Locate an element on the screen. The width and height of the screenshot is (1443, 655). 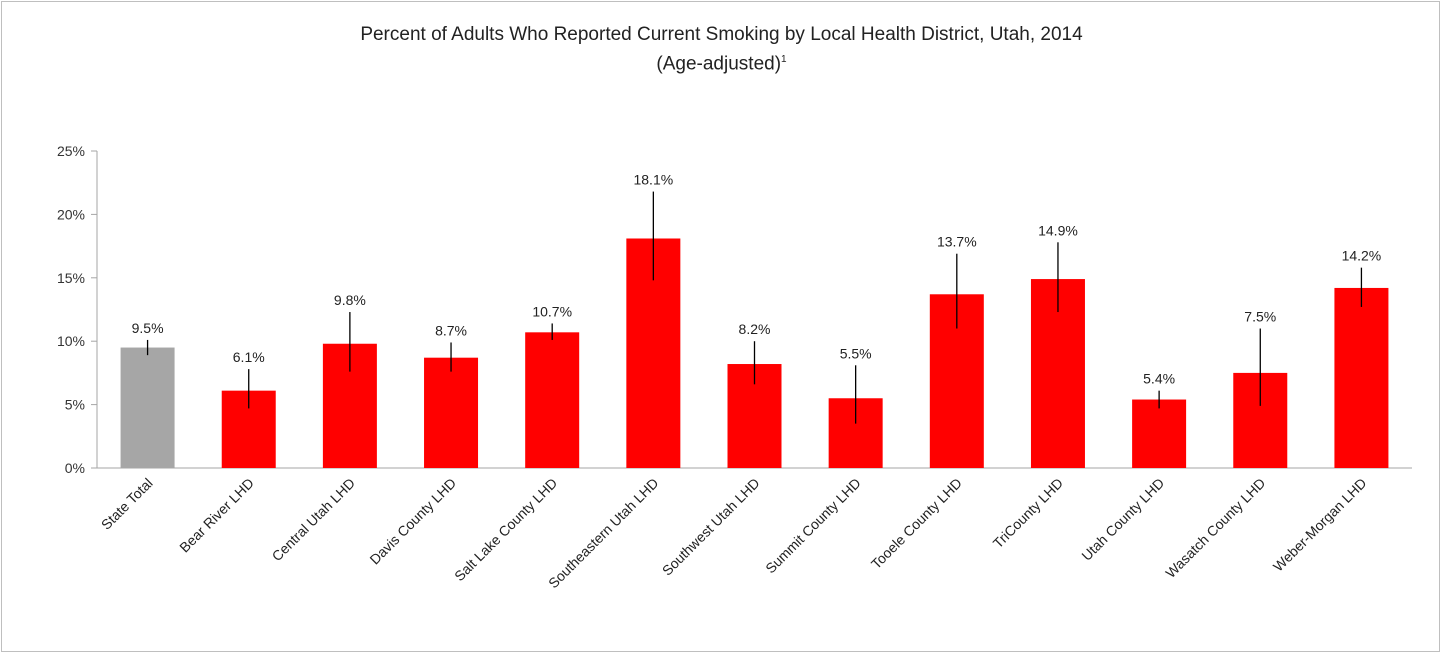
x-category-label: State Total is located at coordinates (127, 504).